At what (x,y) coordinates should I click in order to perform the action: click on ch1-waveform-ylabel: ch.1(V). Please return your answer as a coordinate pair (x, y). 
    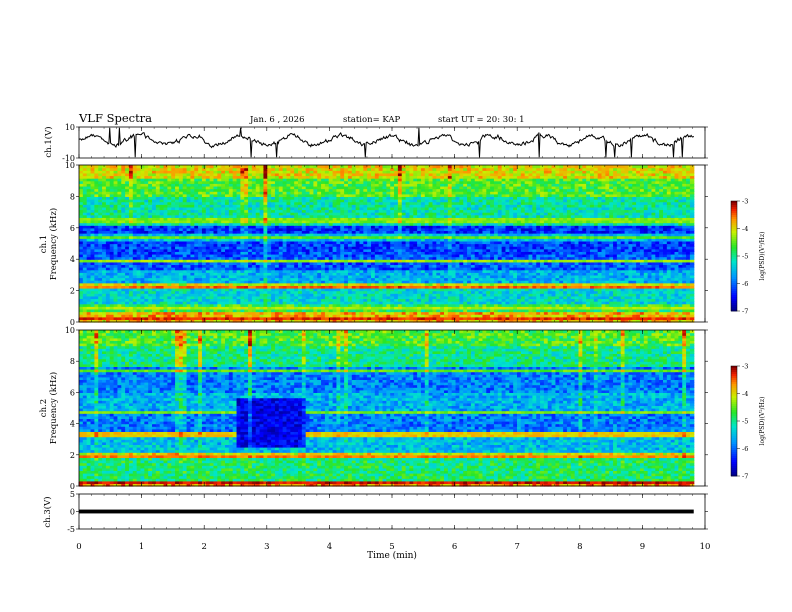
    Looking at the image, I should click on (48, 141).